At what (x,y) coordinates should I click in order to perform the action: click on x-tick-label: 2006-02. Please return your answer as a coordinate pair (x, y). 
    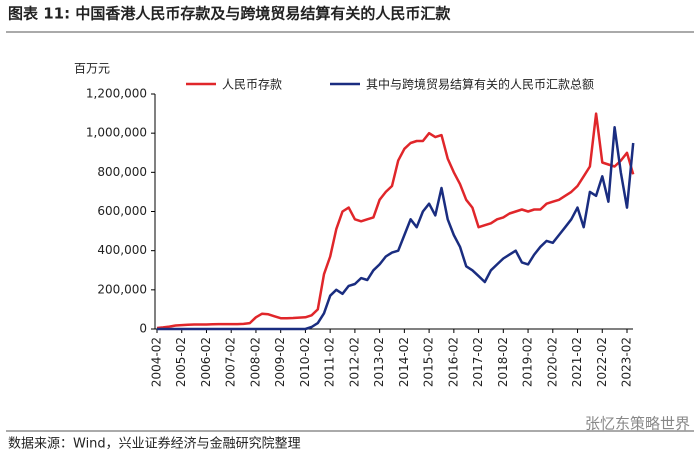
    Looking at the image, I should click on (206, 362).